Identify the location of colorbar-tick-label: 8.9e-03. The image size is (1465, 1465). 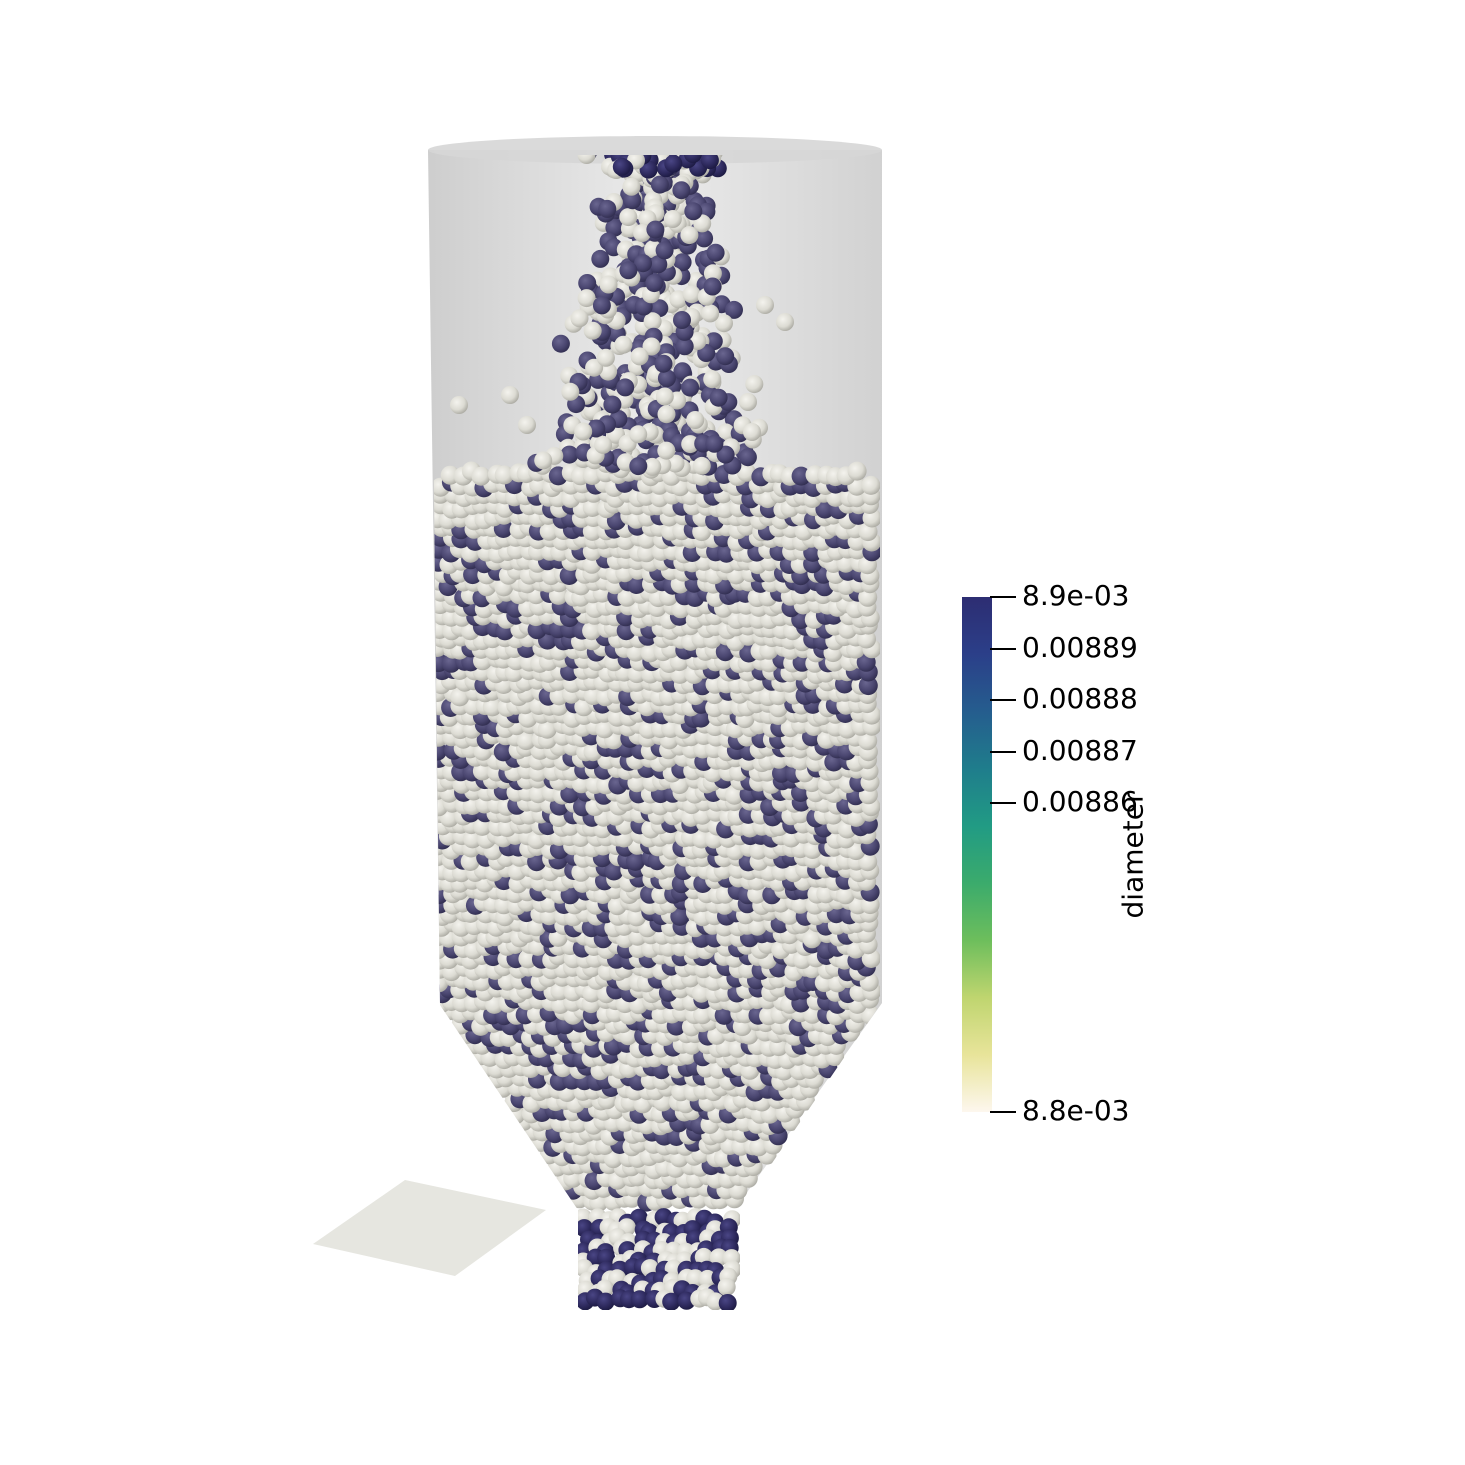
(1076, 595).